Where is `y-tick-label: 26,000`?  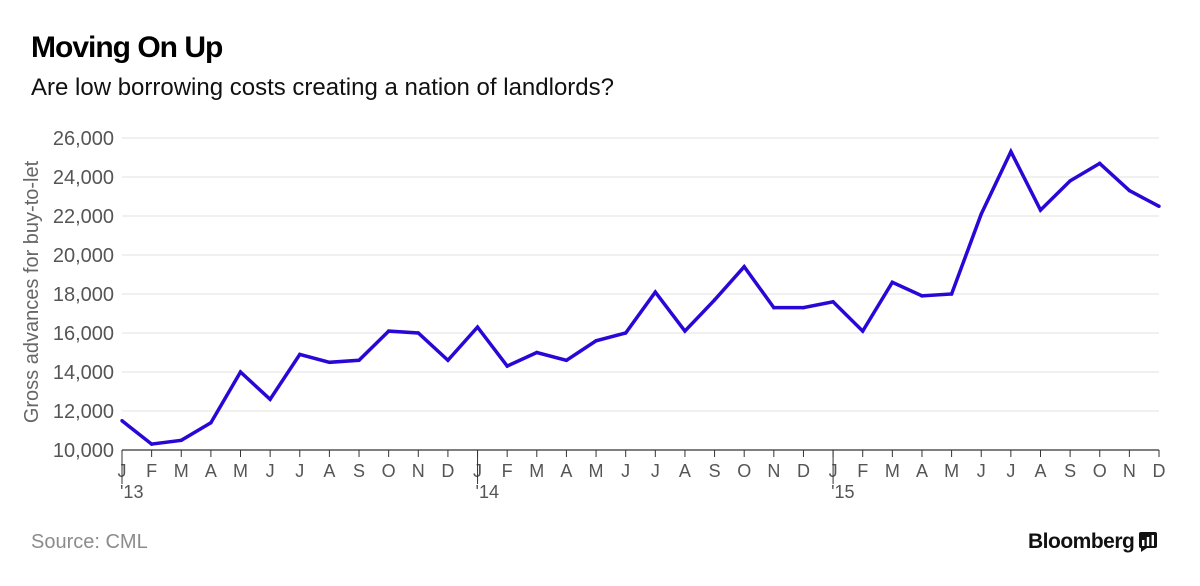
y-tick-label: 26,000 is located at coordinates (83, 139).